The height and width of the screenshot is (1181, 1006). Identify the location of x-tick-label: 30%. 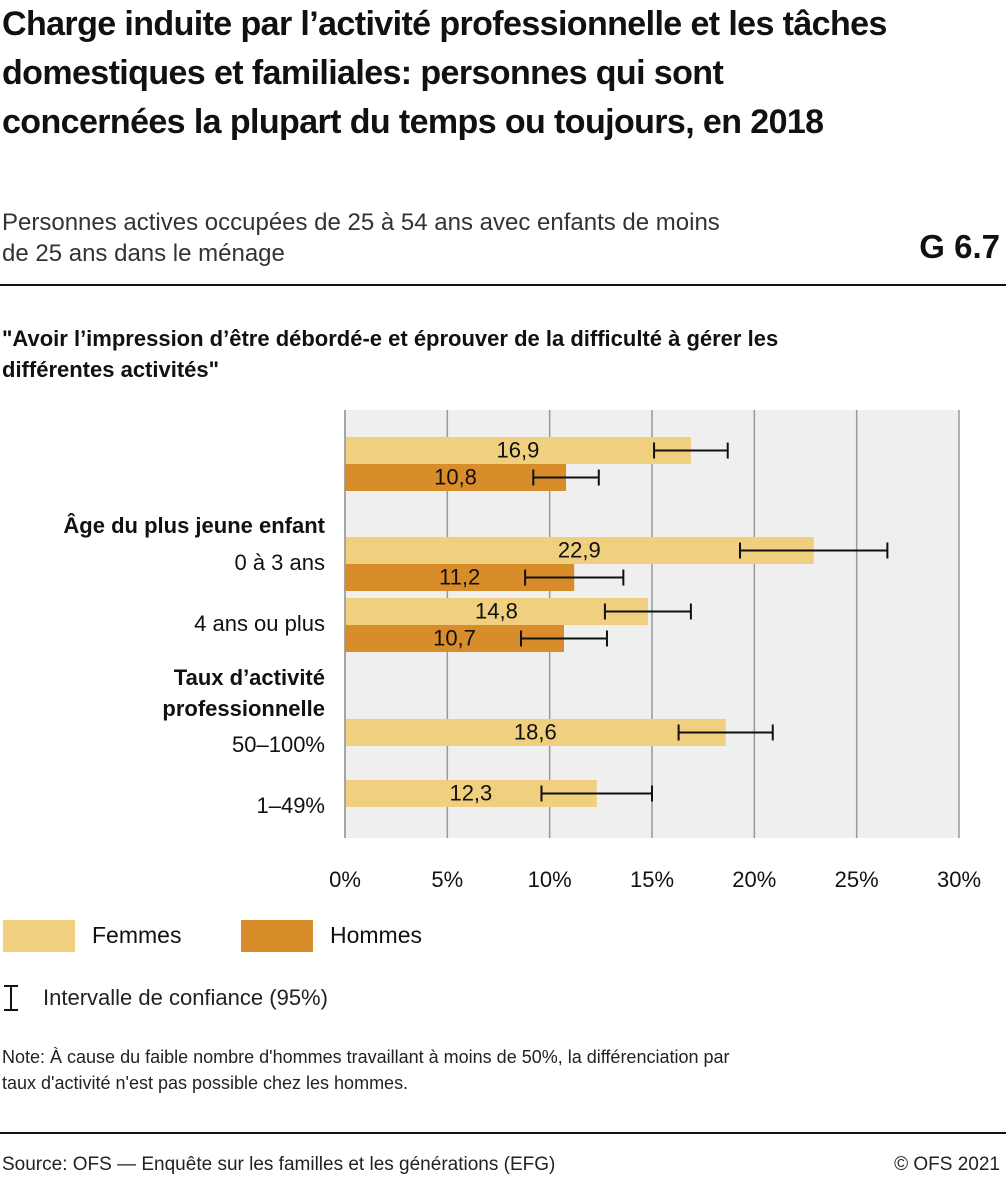
(959, 879).